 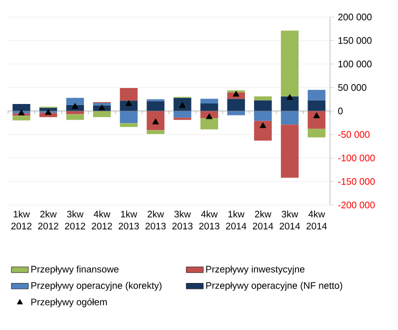 What do you see at coordinates (356, 205) in the screenshot?
I see `y-tick-label: -200 000` at bounding box center [356, 205].